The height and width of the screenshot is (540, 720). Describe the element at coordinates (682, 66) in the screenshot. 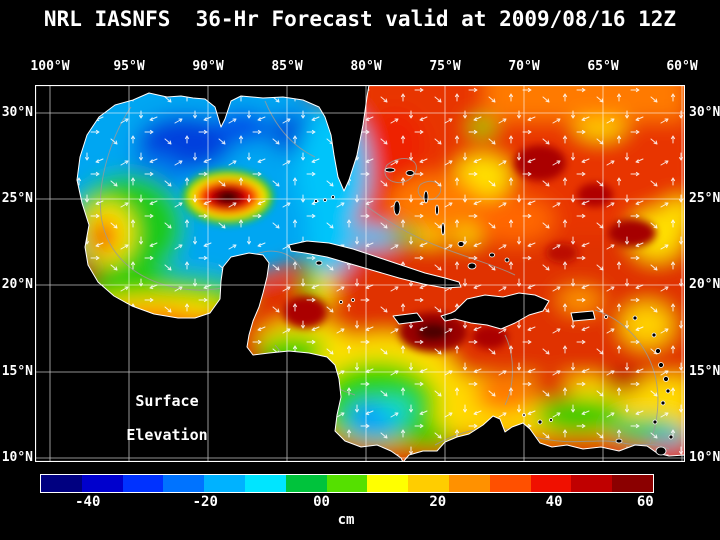

I see `lon-tick-label: 60°W` at that location.